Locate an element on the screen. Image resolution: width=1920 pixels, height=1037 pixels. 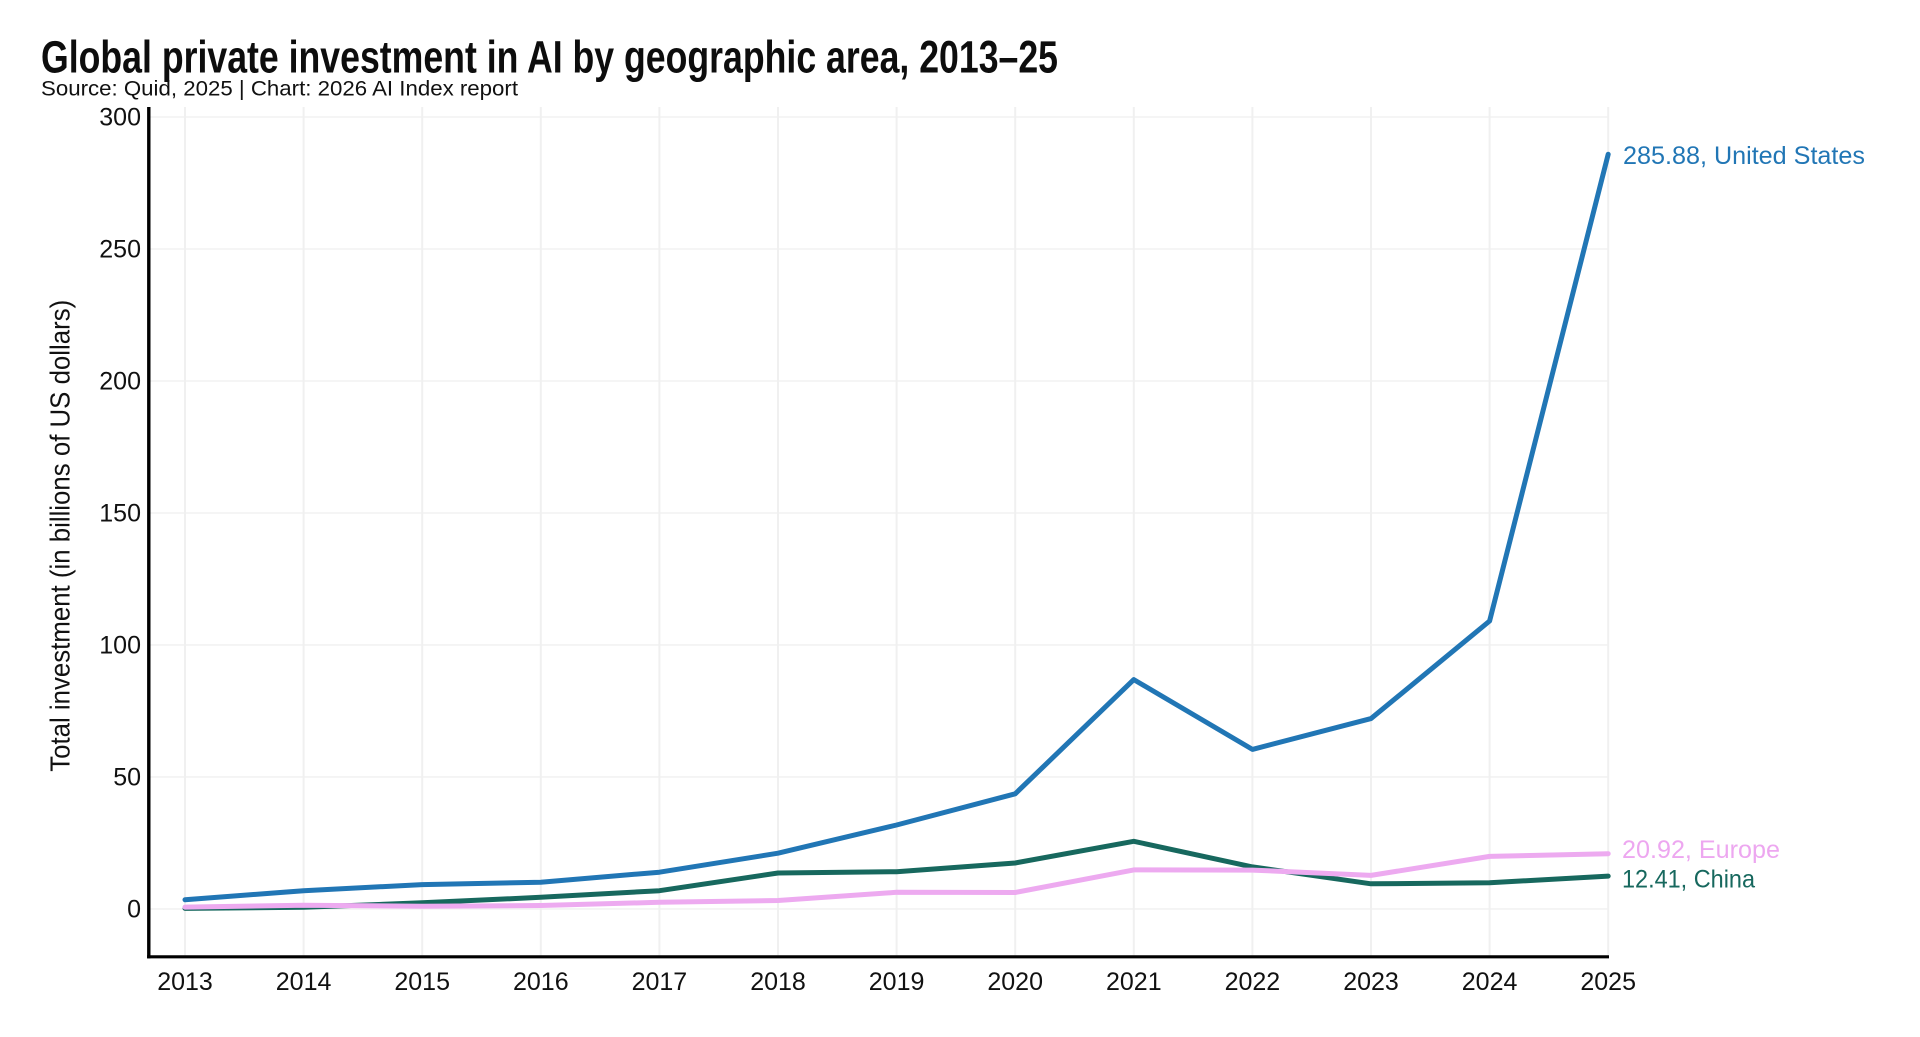
svg-text: 2020 is located at coordinates (1015, 982).